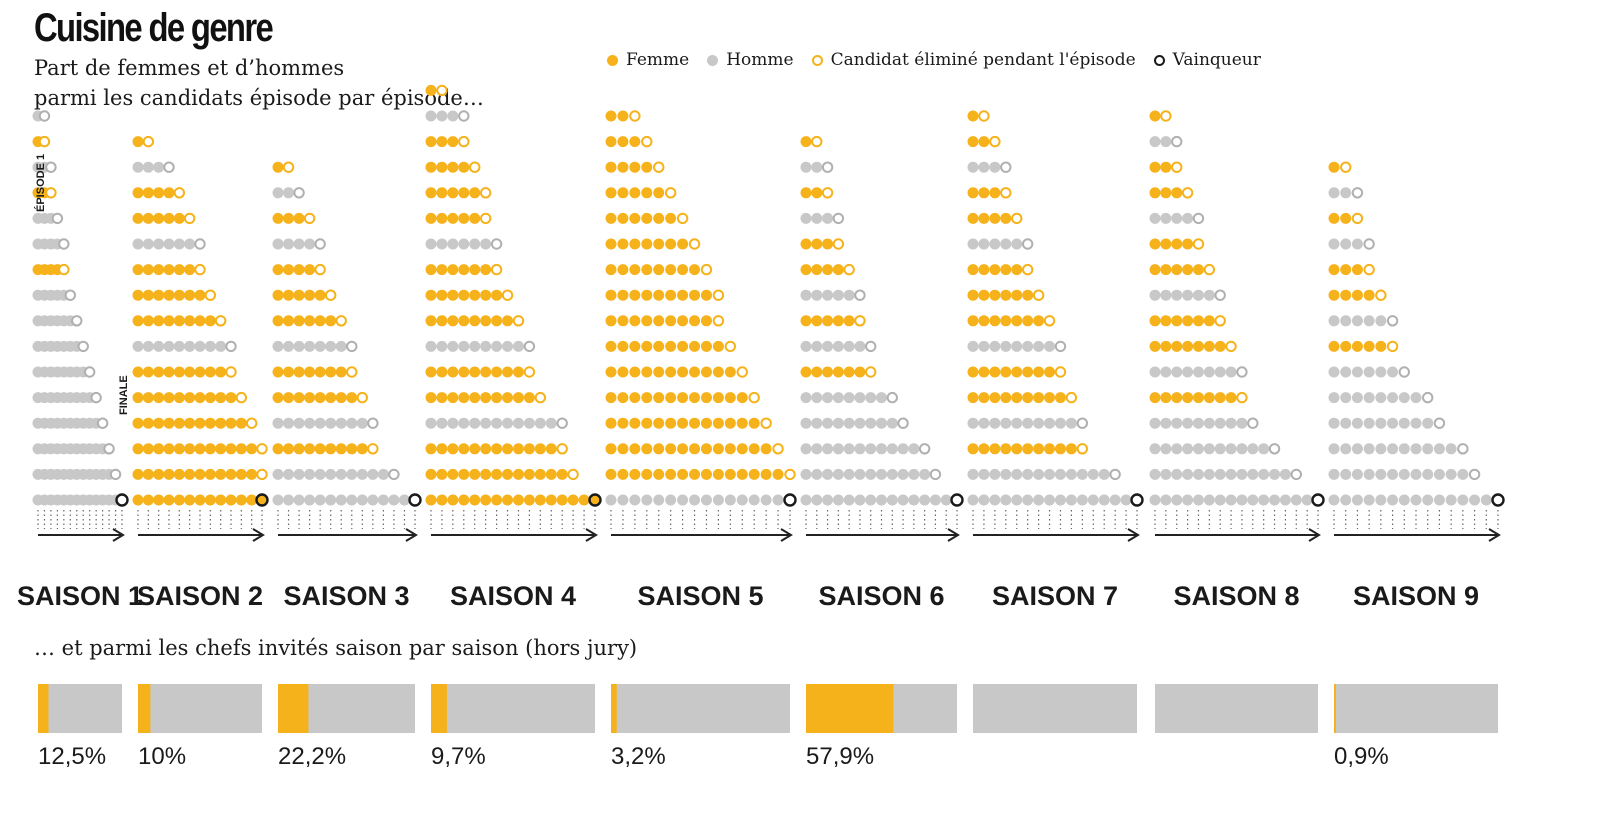  Describe the element at coordinates (124, 395) in the screenshot. I see `finale-annotation: FINALE` at that location.